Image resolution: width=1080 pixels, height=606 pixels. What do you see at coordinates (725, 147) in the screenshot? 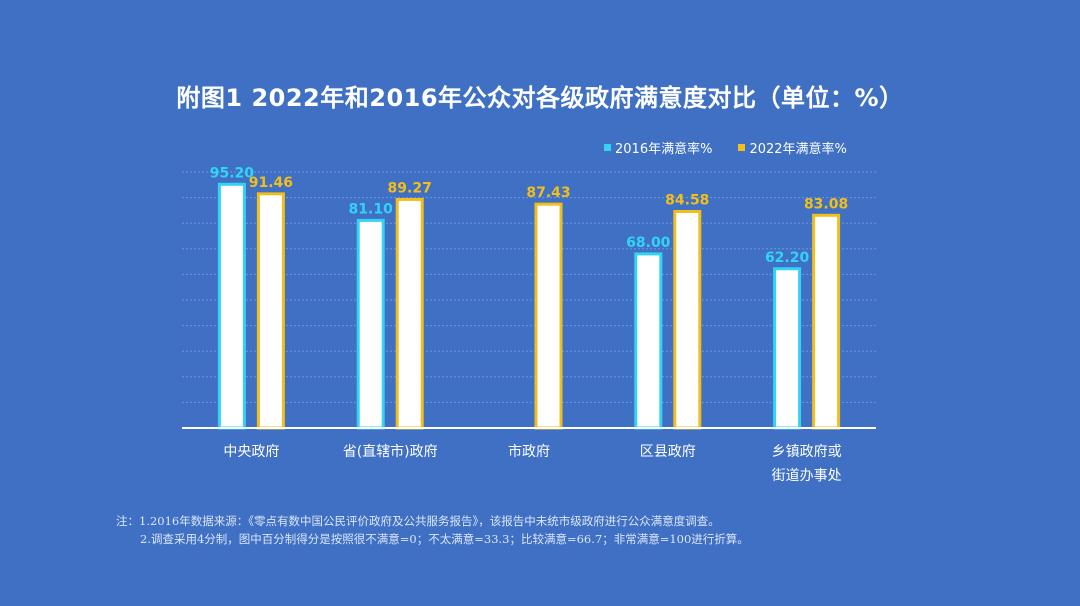
I see `chart-legend: 2016年满意率% 2022年满意率%` at bounding box center [725, 147].